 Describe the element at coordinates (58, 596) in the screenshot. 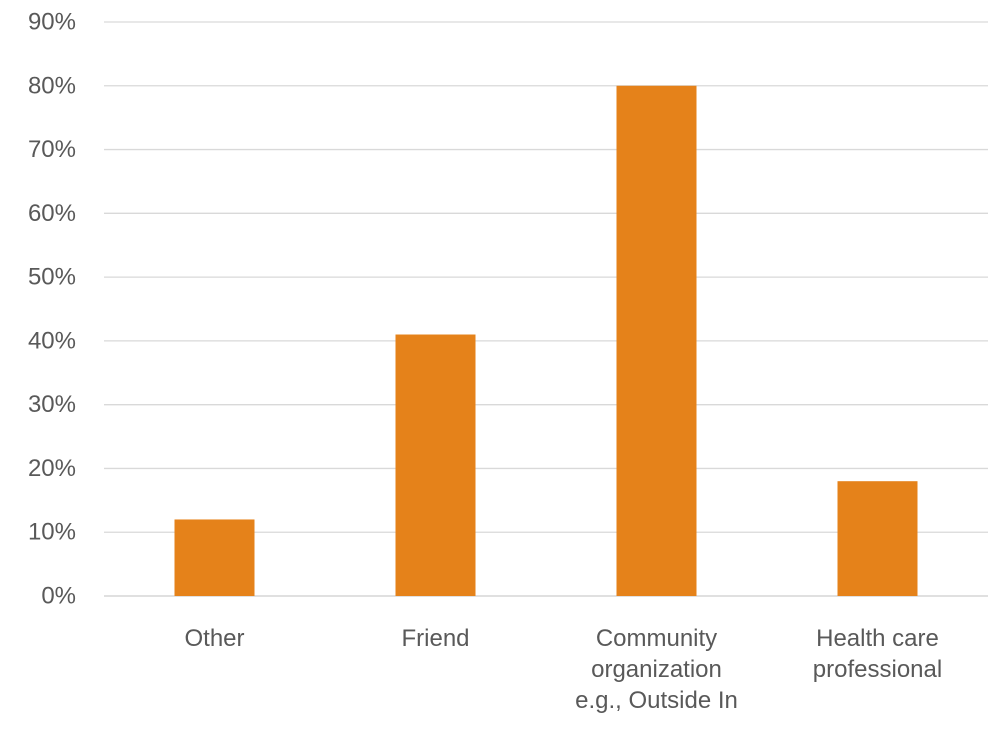

I see `y-tick-label: 0%` at that location.